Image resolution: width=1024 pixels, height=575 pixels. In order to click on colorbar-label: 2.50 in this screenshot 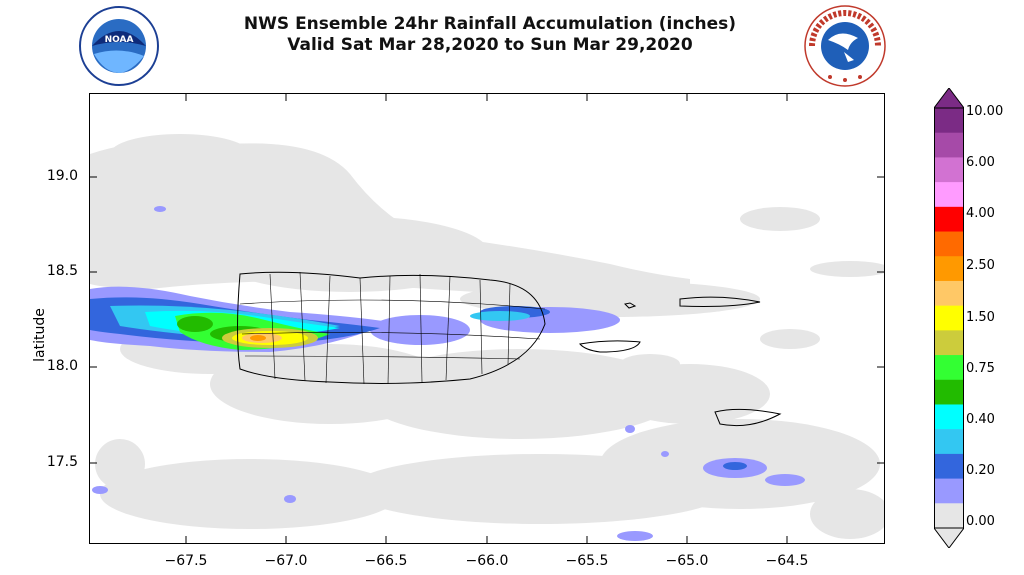, I will do `click(980, 265)`.